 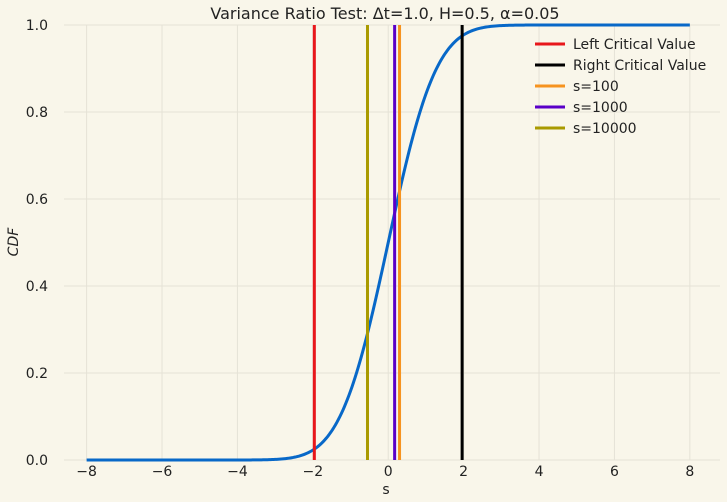 I want to click on legend-label: s=10000, so click(x=605, y=129).